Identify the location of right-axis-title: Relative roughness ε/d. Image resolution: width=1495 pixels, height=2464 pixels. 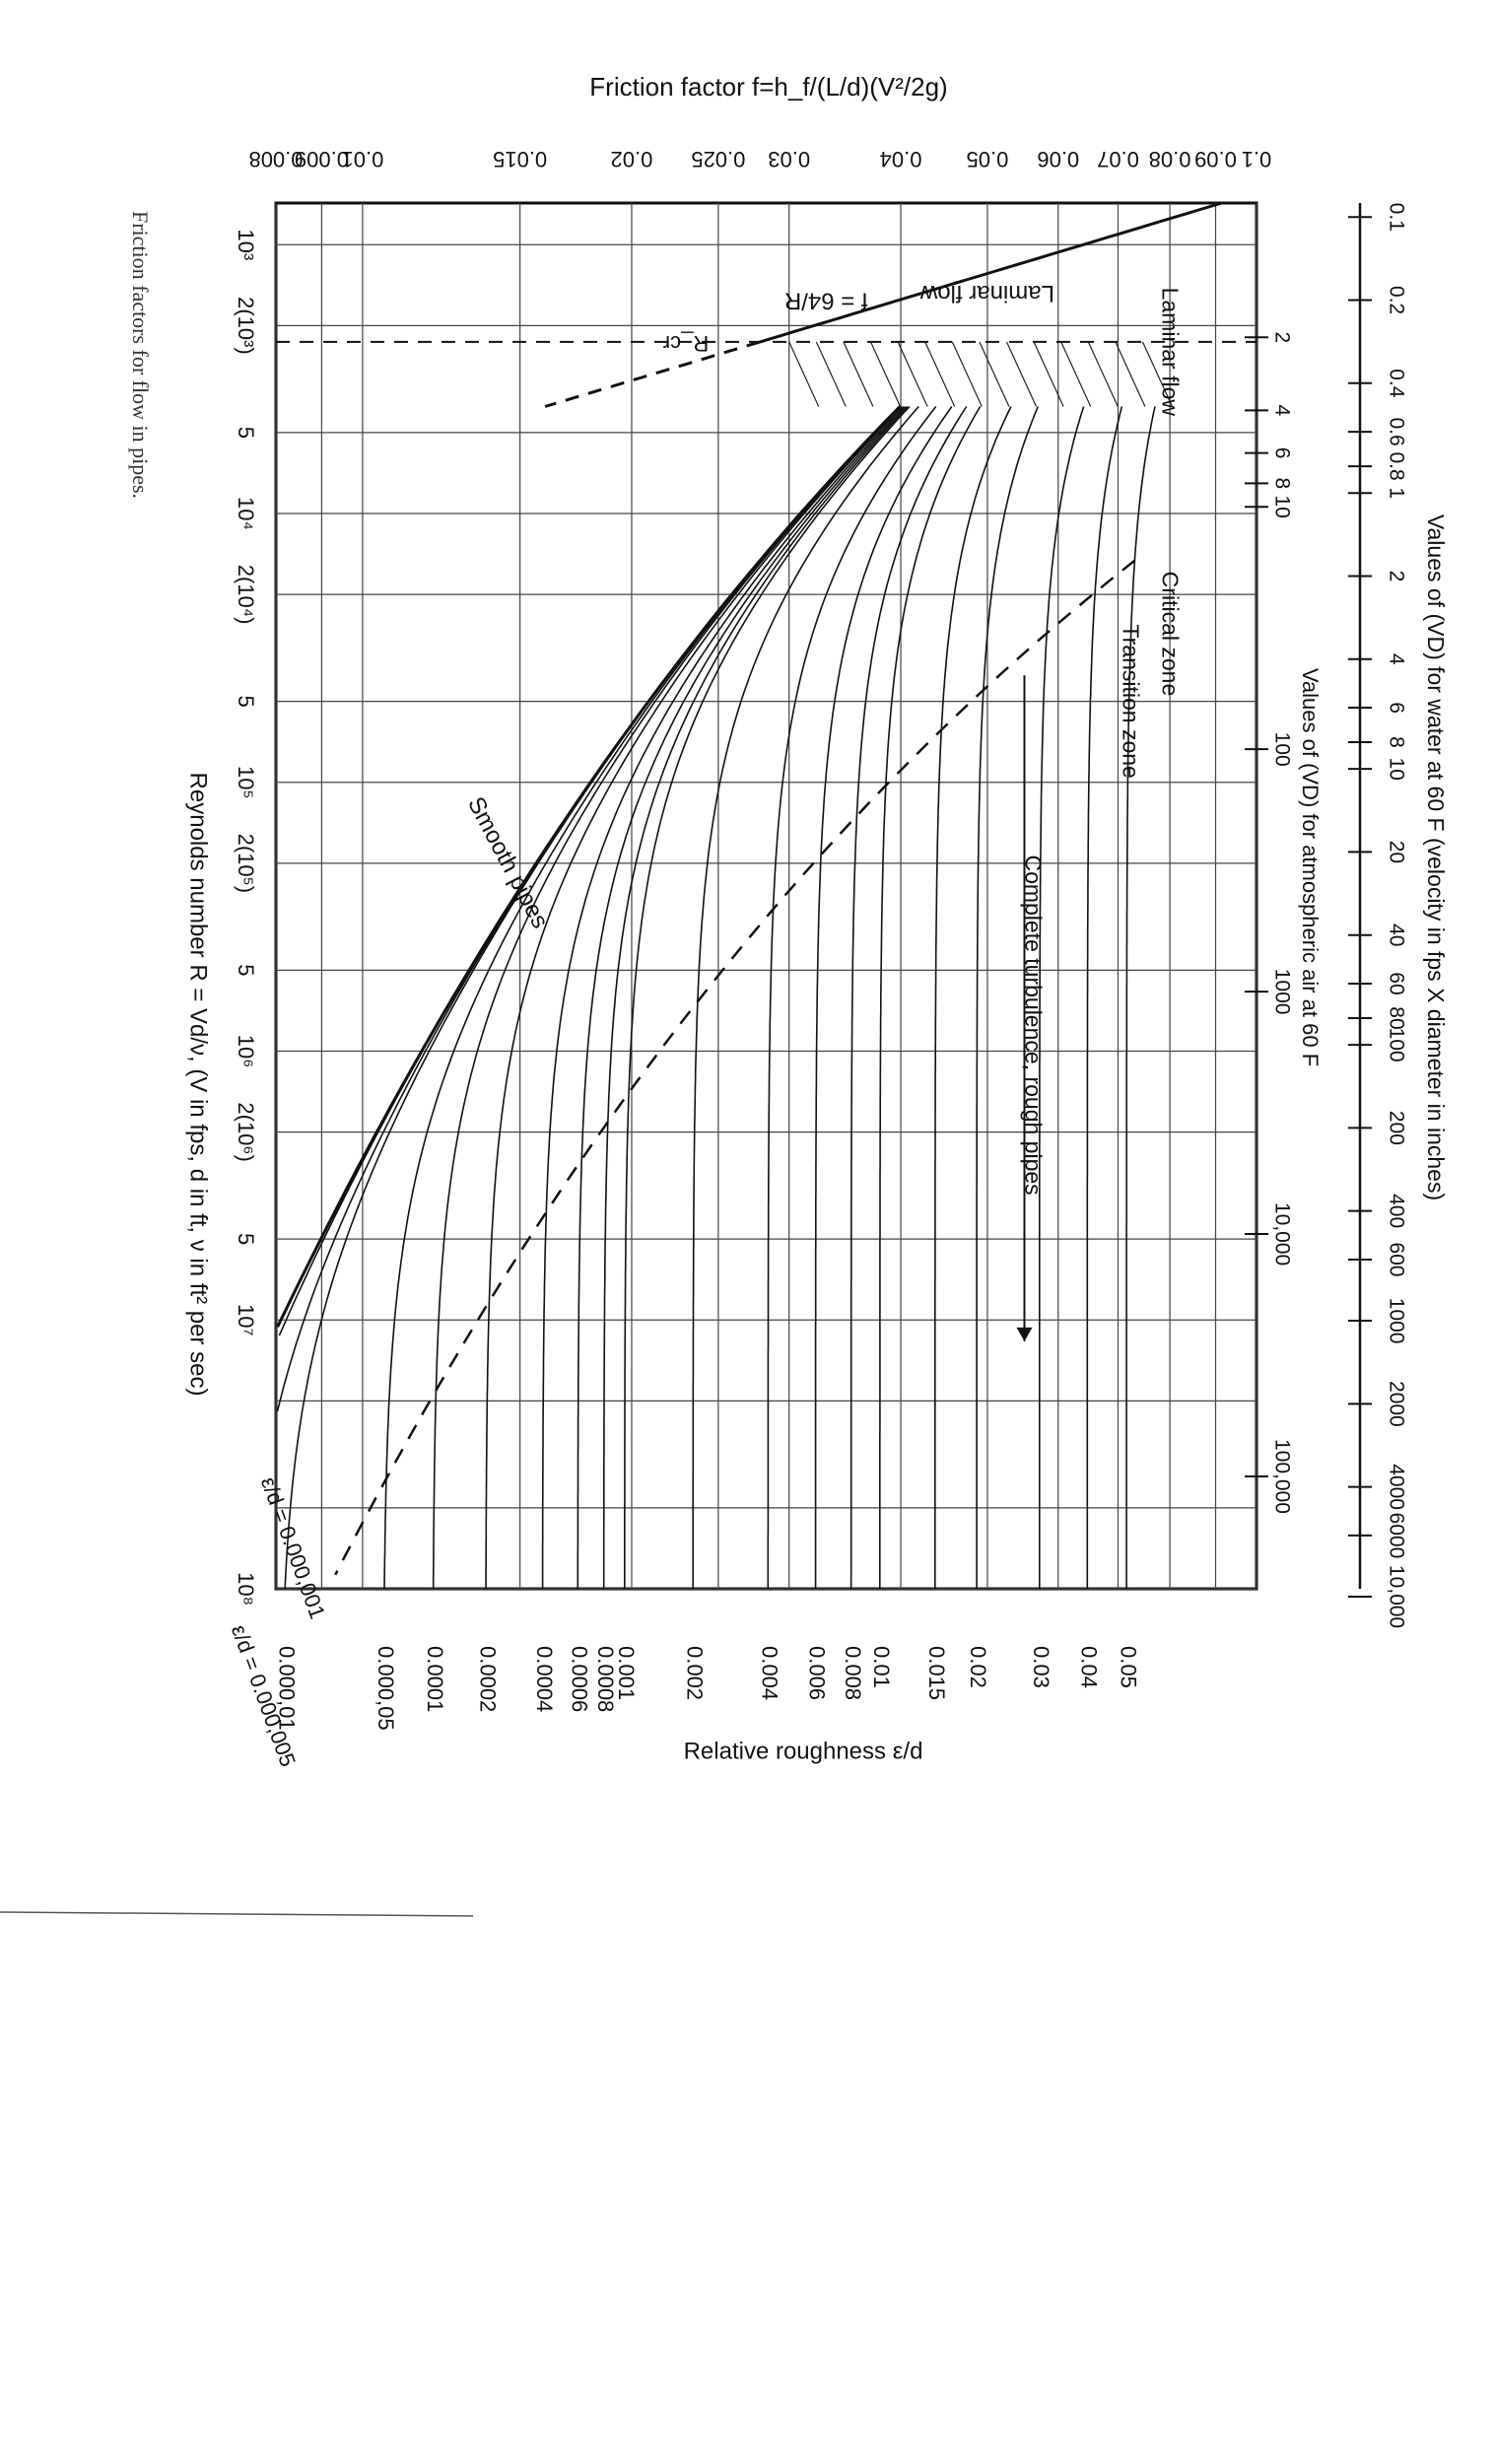
(803, 1751).